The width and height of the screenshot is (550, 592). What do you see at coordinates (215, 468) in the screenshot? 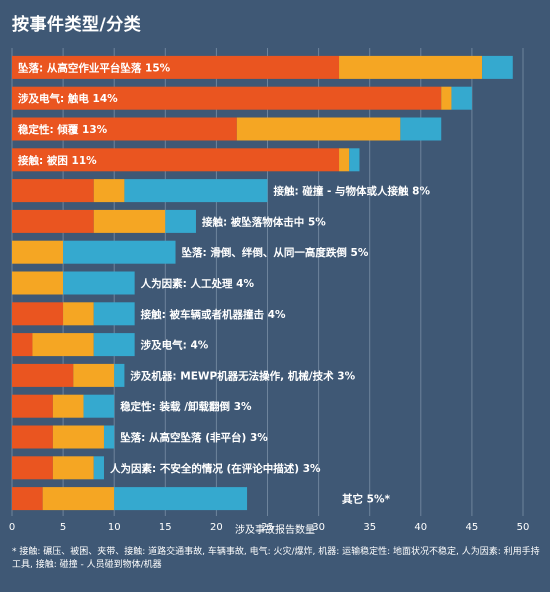
I see `bar-label: 人为因素: 不安全的情况 (在评论中描述) 3%` at bounding box center [215, 468].